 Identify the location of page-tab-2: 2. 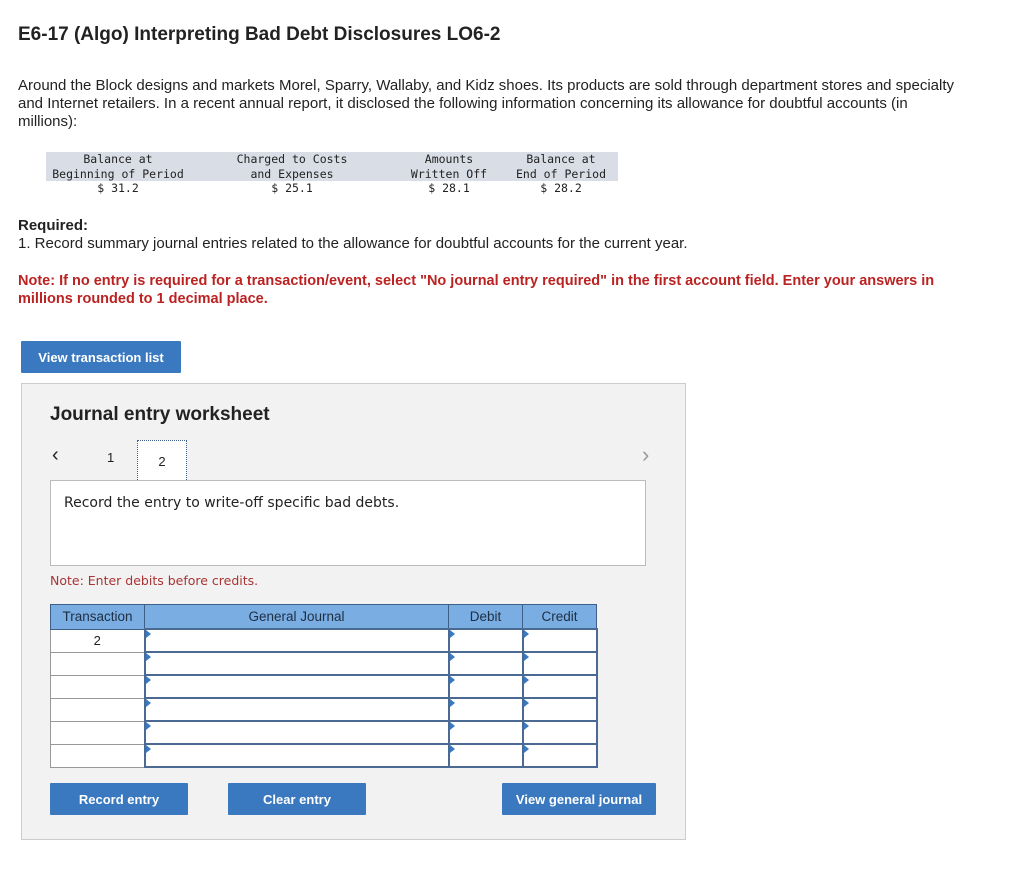
(162, 461).